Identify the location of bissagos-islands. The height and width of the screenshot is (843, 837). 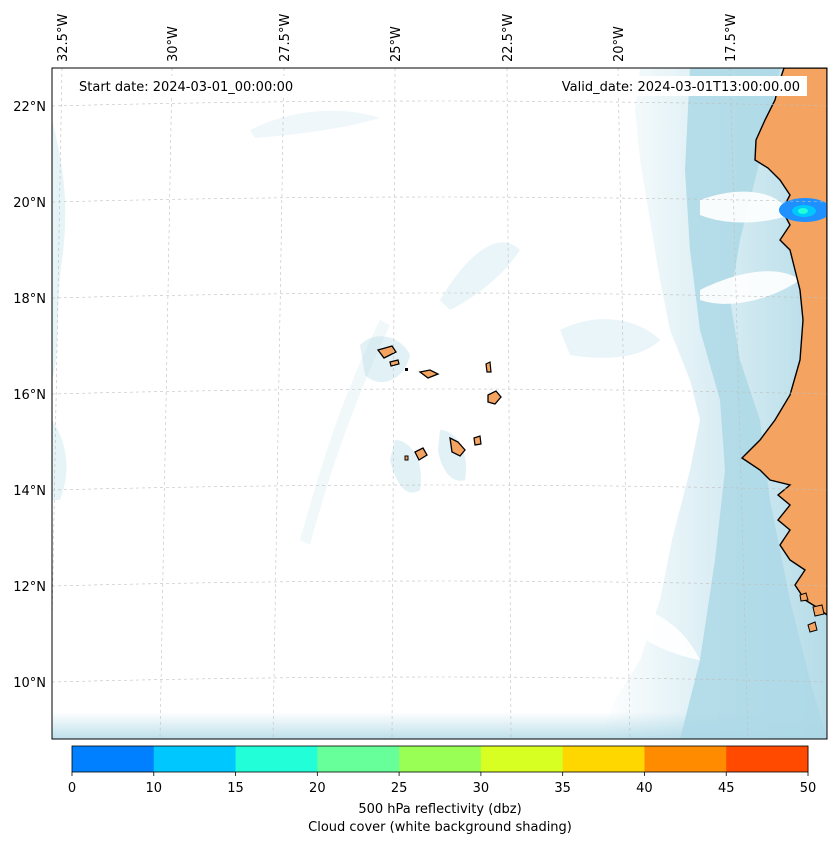
(812, 612).